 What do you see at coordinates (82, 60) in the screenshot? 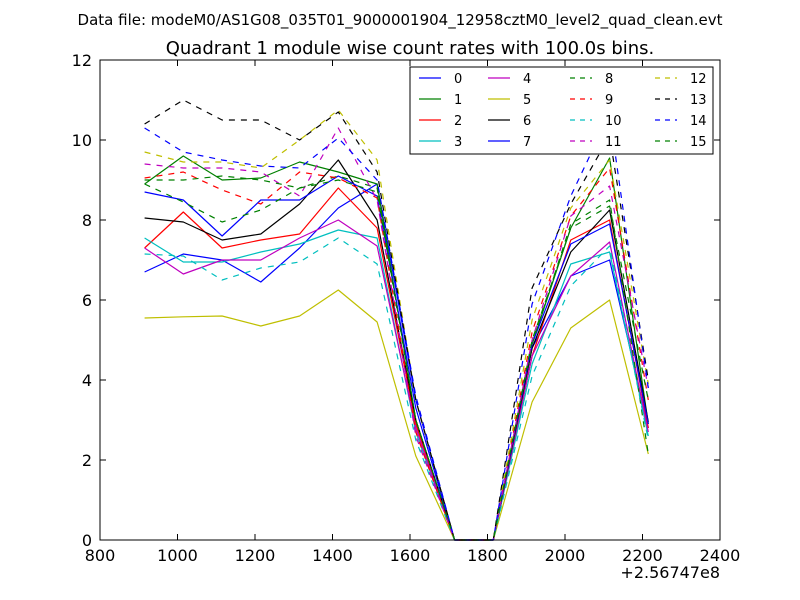
I see `y-tick-label: 12` at bounding box center [82, 60].